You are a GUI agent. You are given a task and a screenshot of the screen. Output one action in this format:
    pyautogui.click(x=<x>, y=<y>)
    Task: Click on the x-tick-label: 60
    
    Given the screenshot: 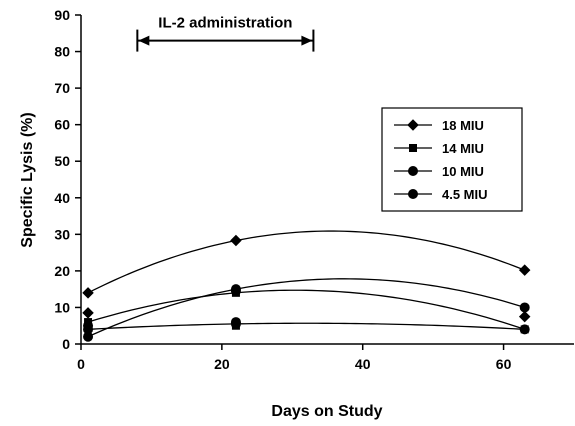 What is the action you would take?
    pyautogui.click(x=504, y=364)
    